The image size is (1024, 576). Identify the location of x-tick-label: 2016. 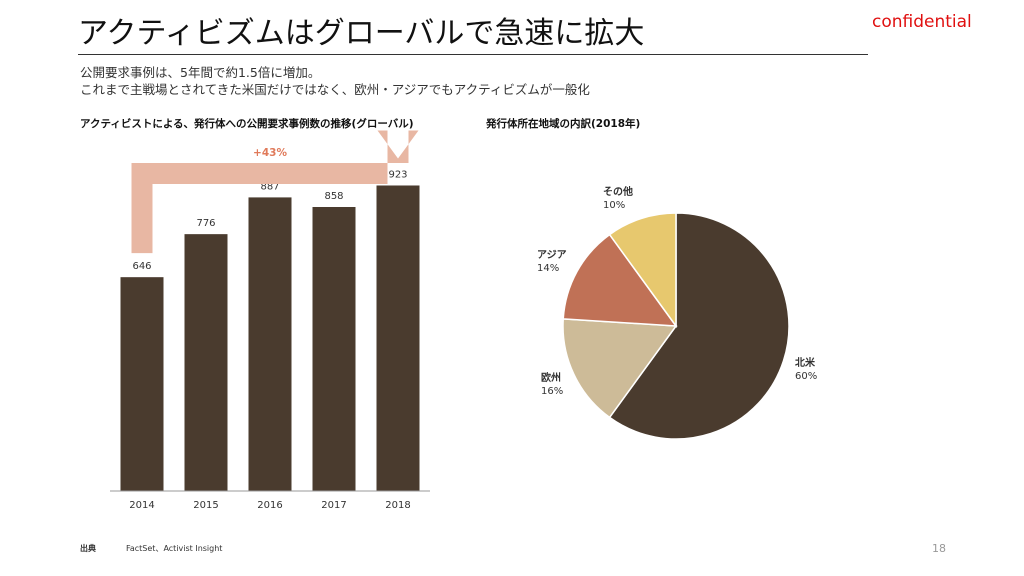
(269, 505).